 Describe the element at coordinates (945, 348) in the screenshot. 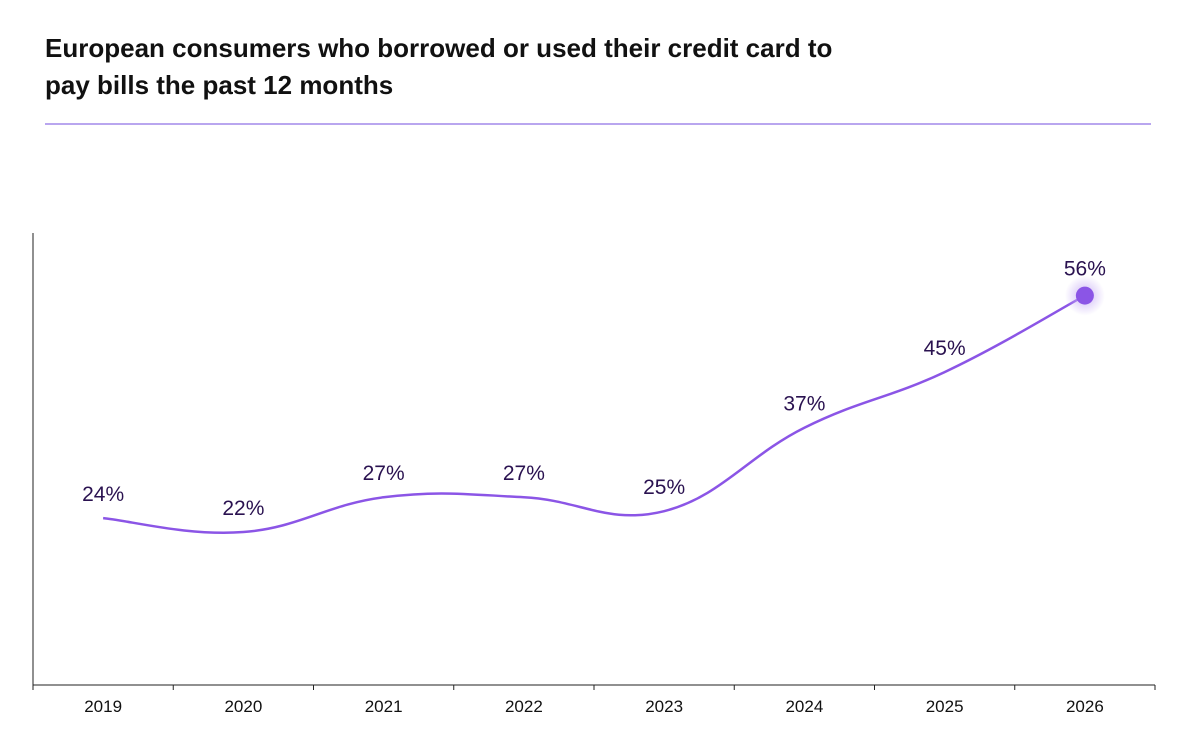

I see `data-label: 45%` at that location.